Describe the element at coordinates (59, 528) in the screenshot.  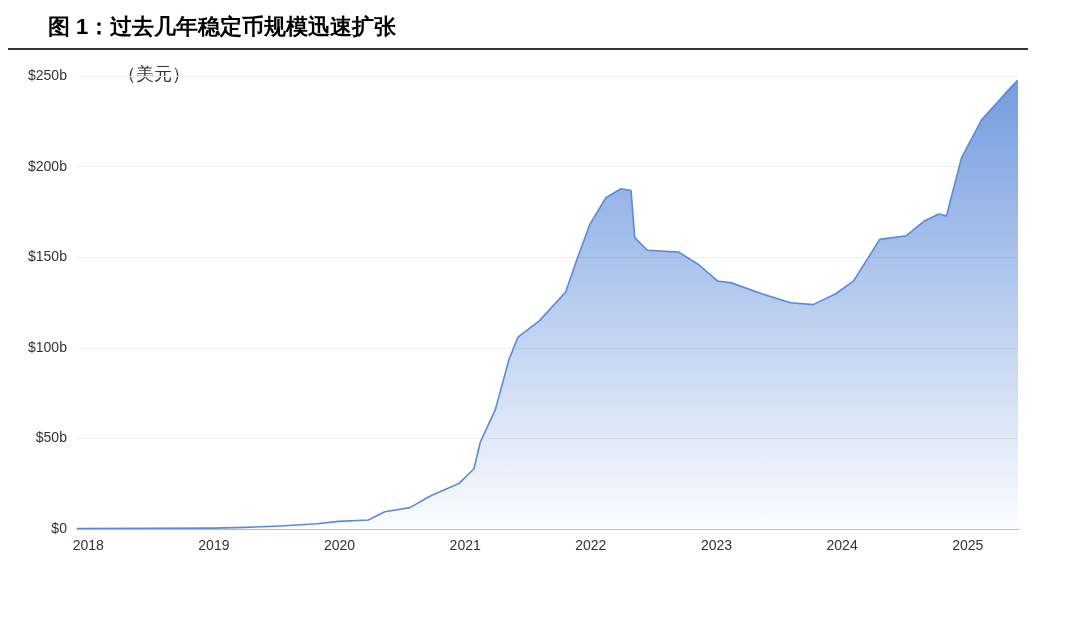
I see `y-tick-label: $0` at that location.